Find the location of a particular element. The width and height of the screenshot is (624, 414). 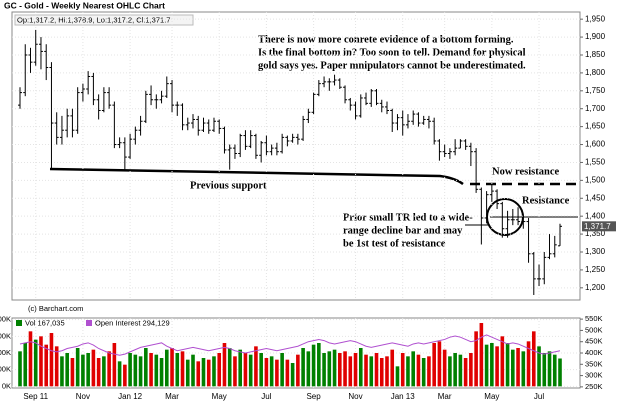

annotation: be 1st test of resistance is located at coordinates (394, 243).